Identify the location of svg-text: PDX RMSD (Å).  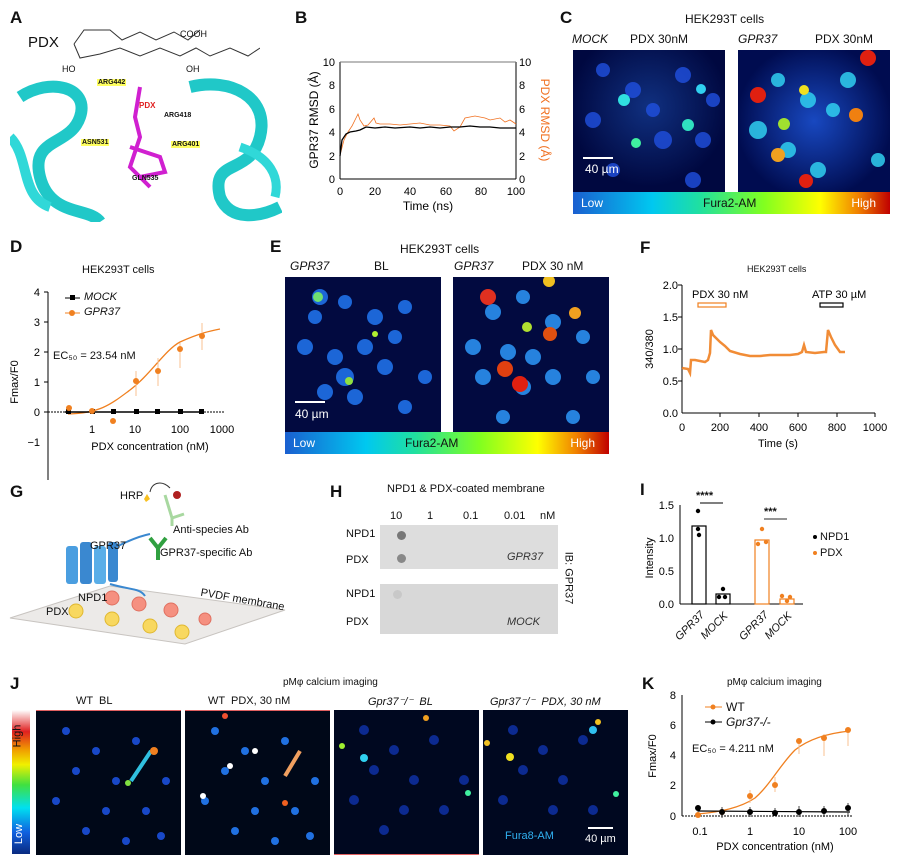
(545, 120).